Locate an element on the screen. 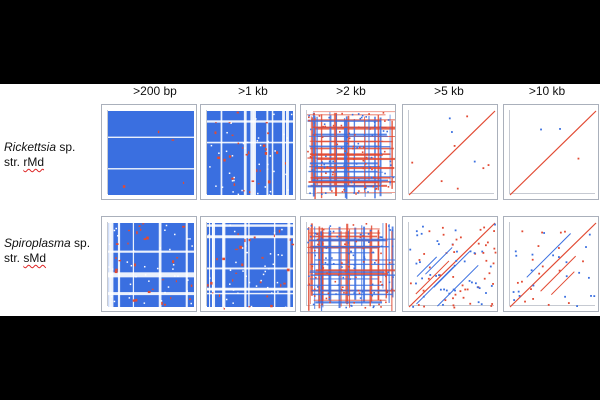  dotplot-rickettsia-200bp is located at coordinates (149, 152).